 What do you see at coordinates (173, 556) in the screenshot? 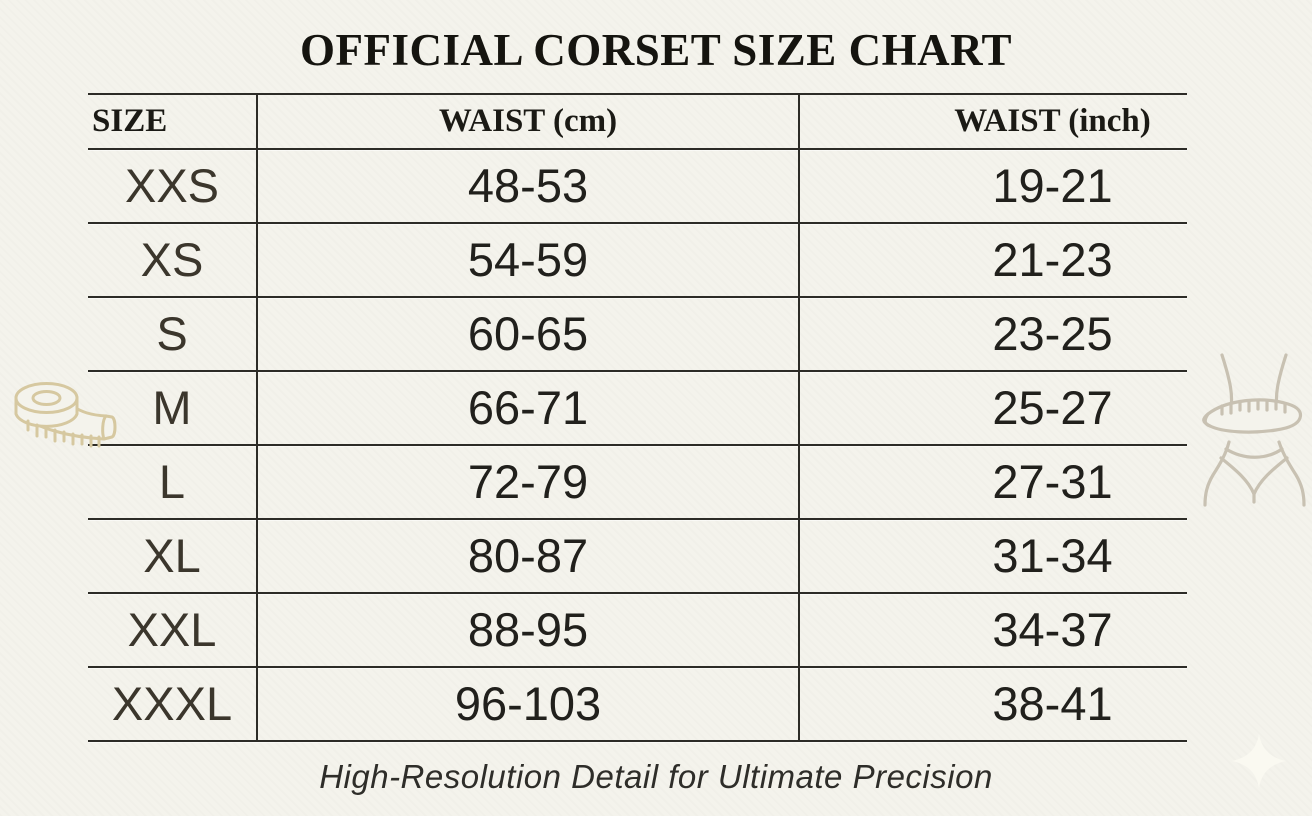
I see `size-cell: XL` at bounding box center [173, 556].